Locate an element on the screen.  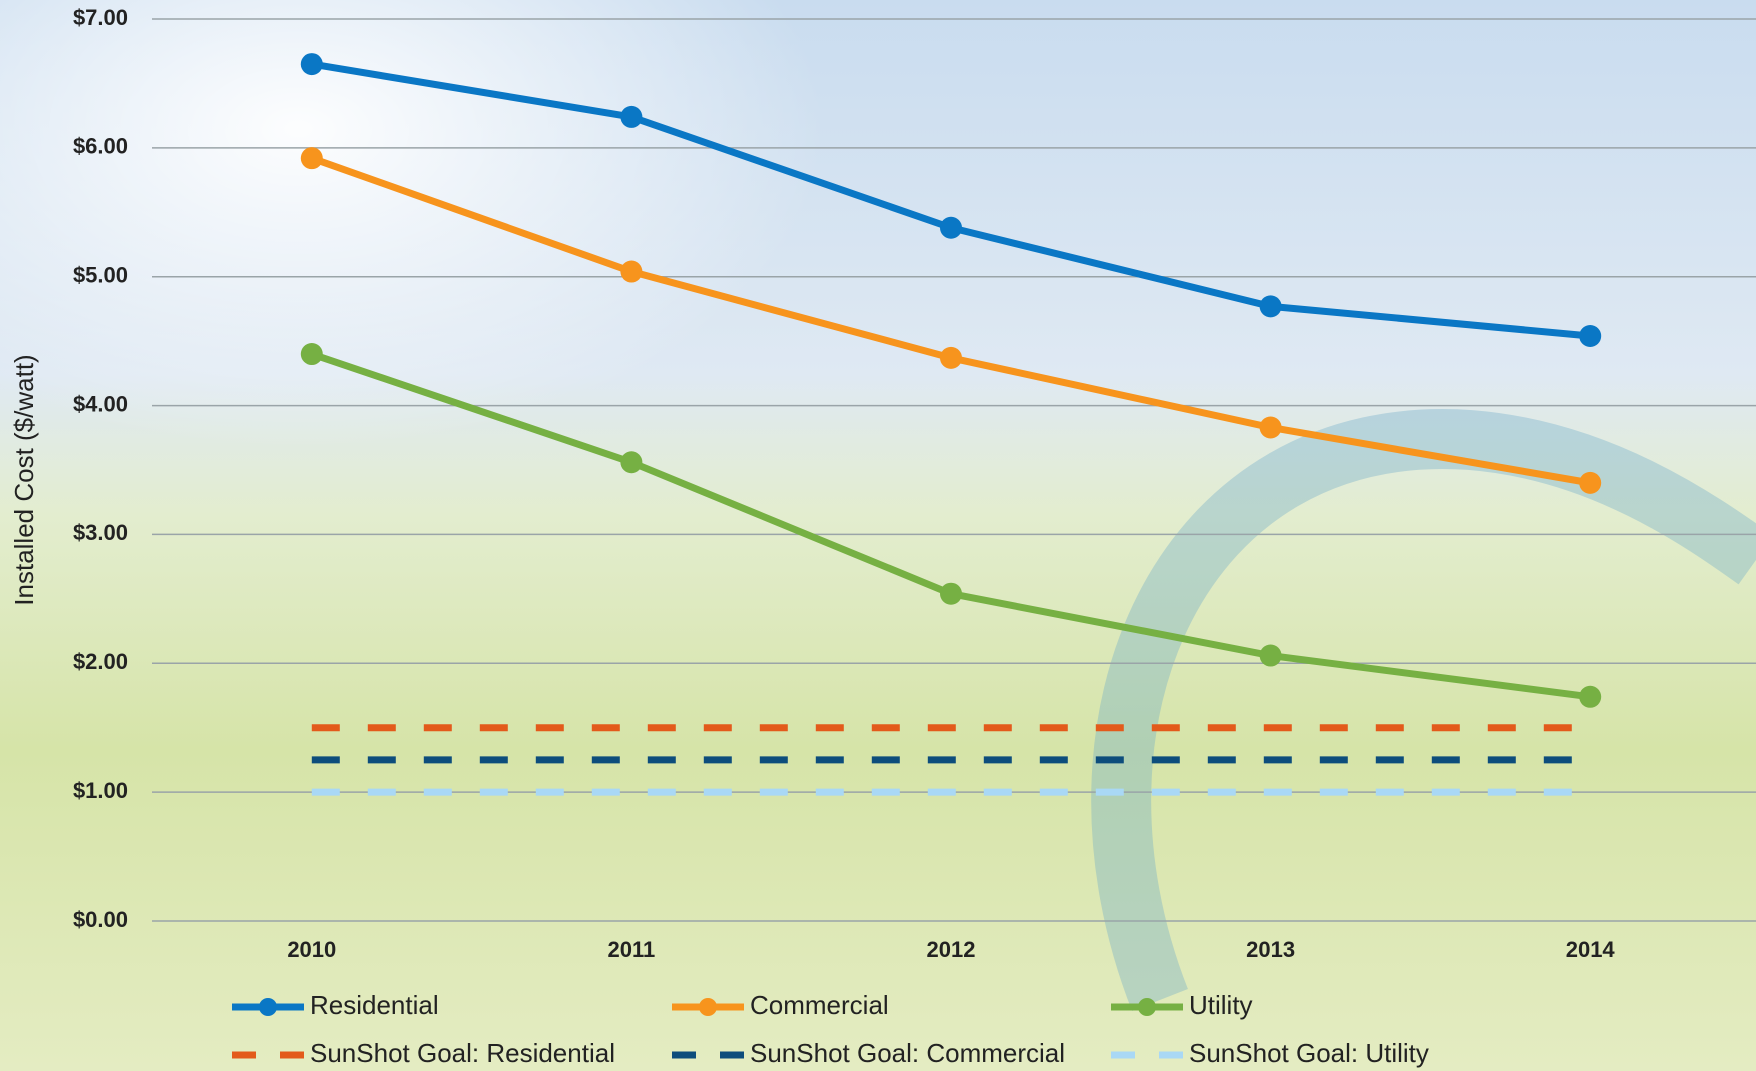
y-tick-label: $4.00 is located at coordinates (100, 403).